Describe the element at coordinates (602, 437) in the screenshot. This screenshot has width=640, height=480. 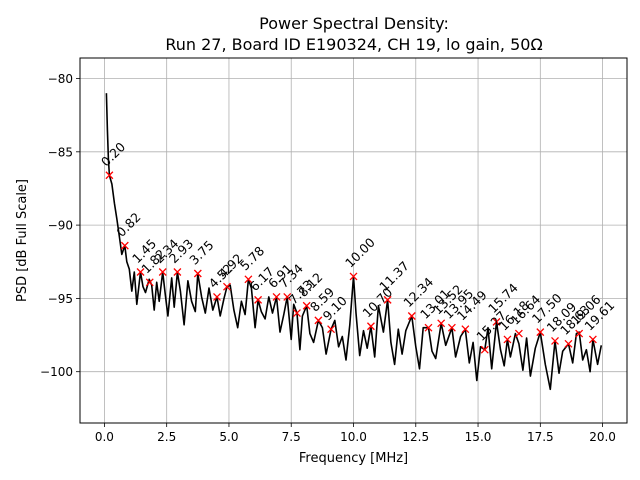
I see `x-tick-label: 20.0` at that location.